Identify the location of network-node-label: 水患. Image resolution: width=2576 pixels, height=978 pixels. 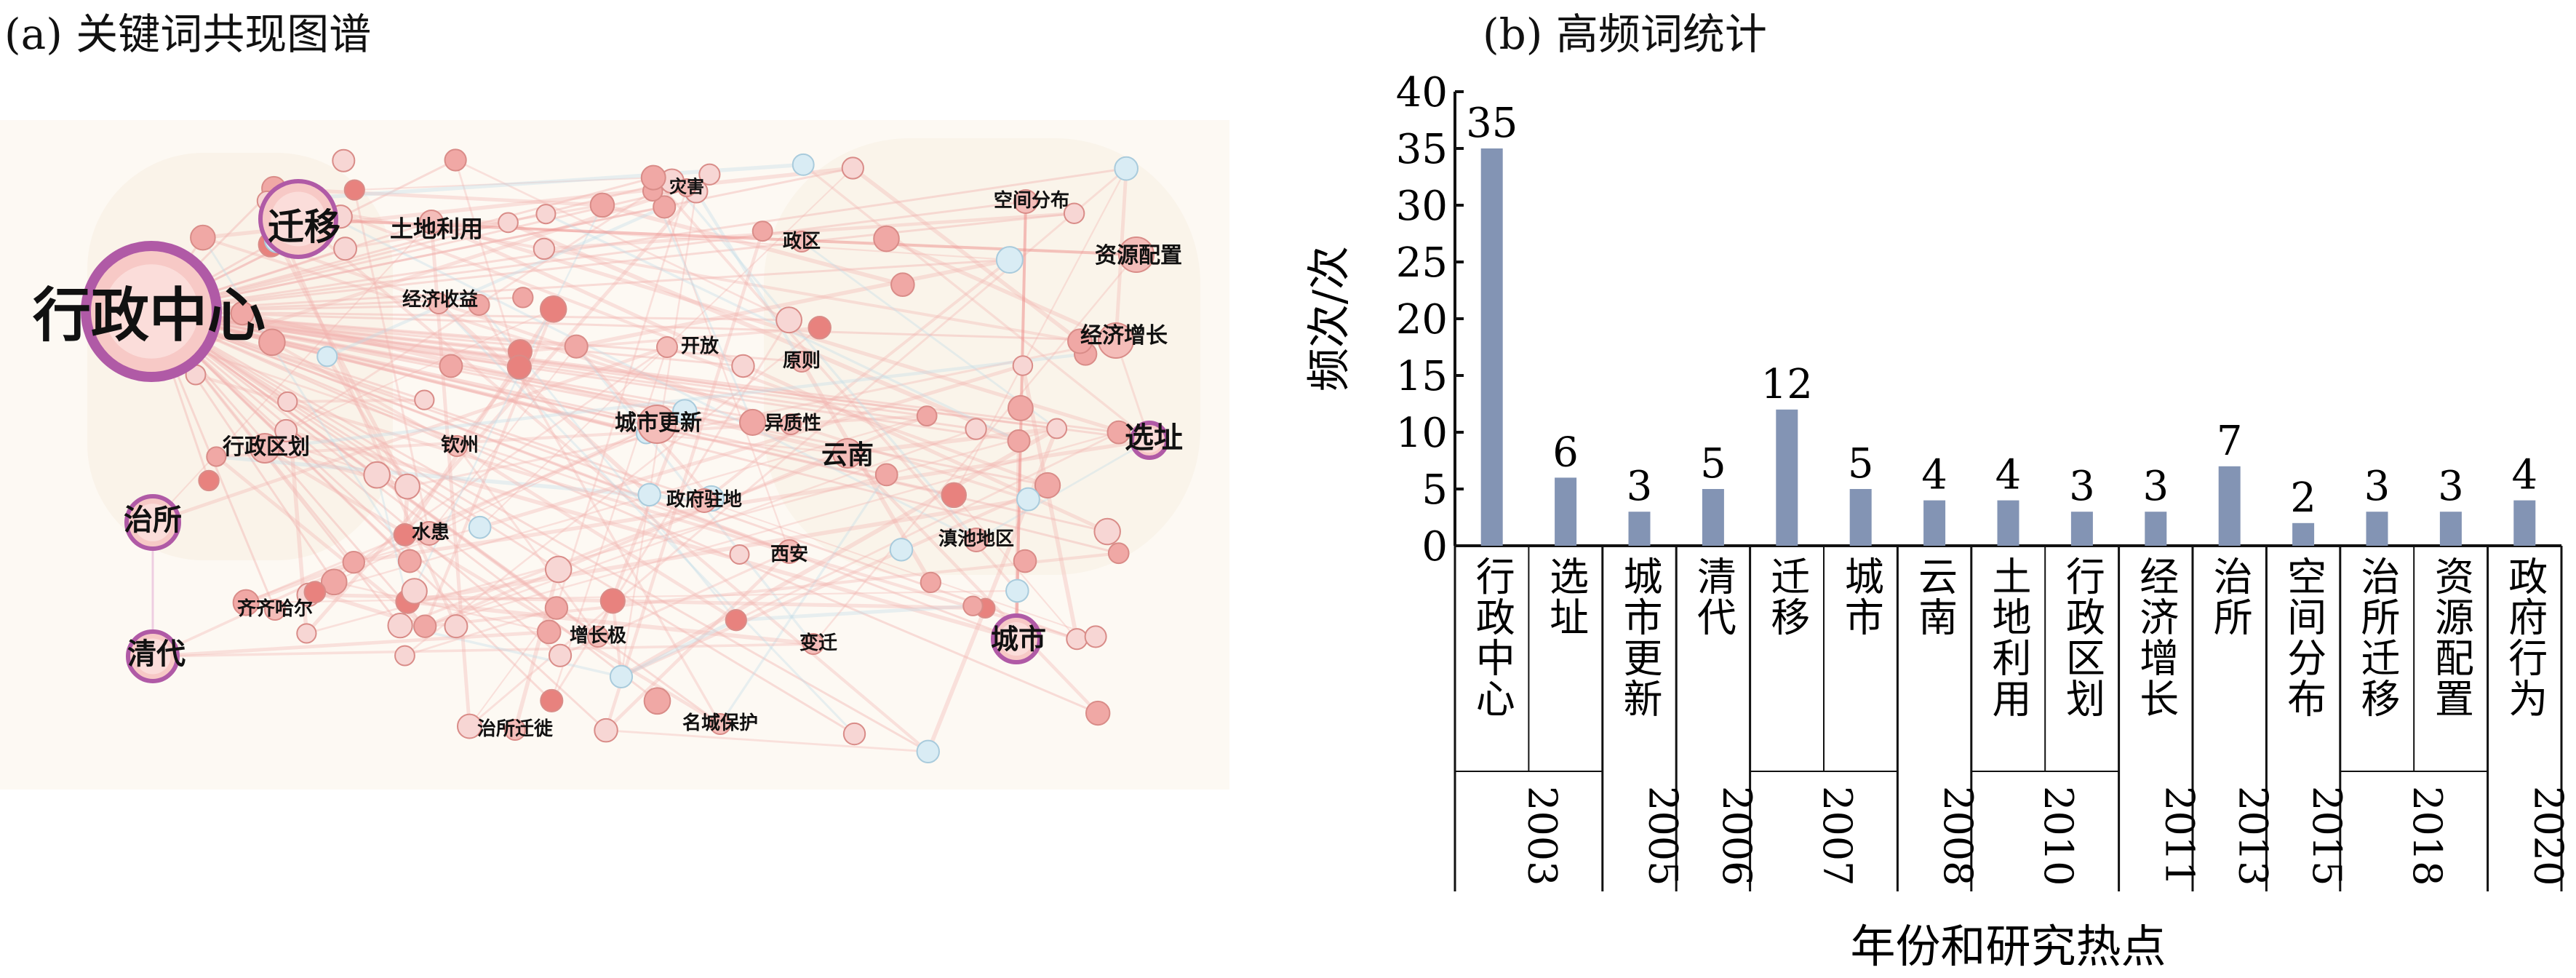
(431, 533).